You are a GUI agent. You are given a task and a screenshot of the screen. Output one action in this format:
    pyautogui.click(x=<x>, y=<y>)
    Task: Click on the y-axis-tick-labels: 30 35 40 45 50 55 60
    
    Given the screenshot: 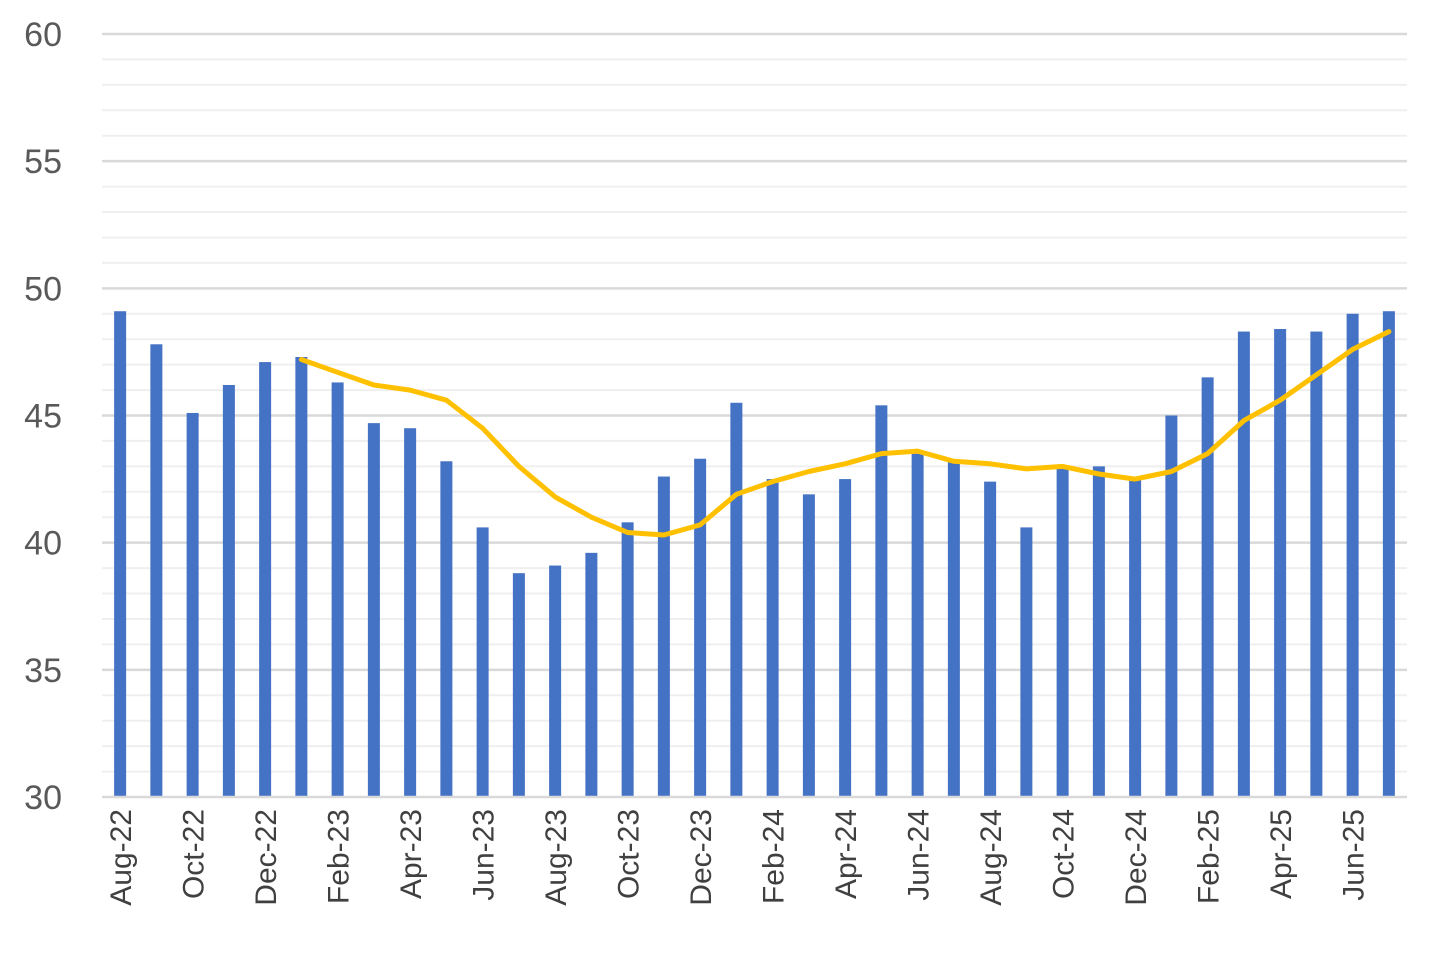 What is the action you would take?
    pyautogui.click(x=43, y=416)
    